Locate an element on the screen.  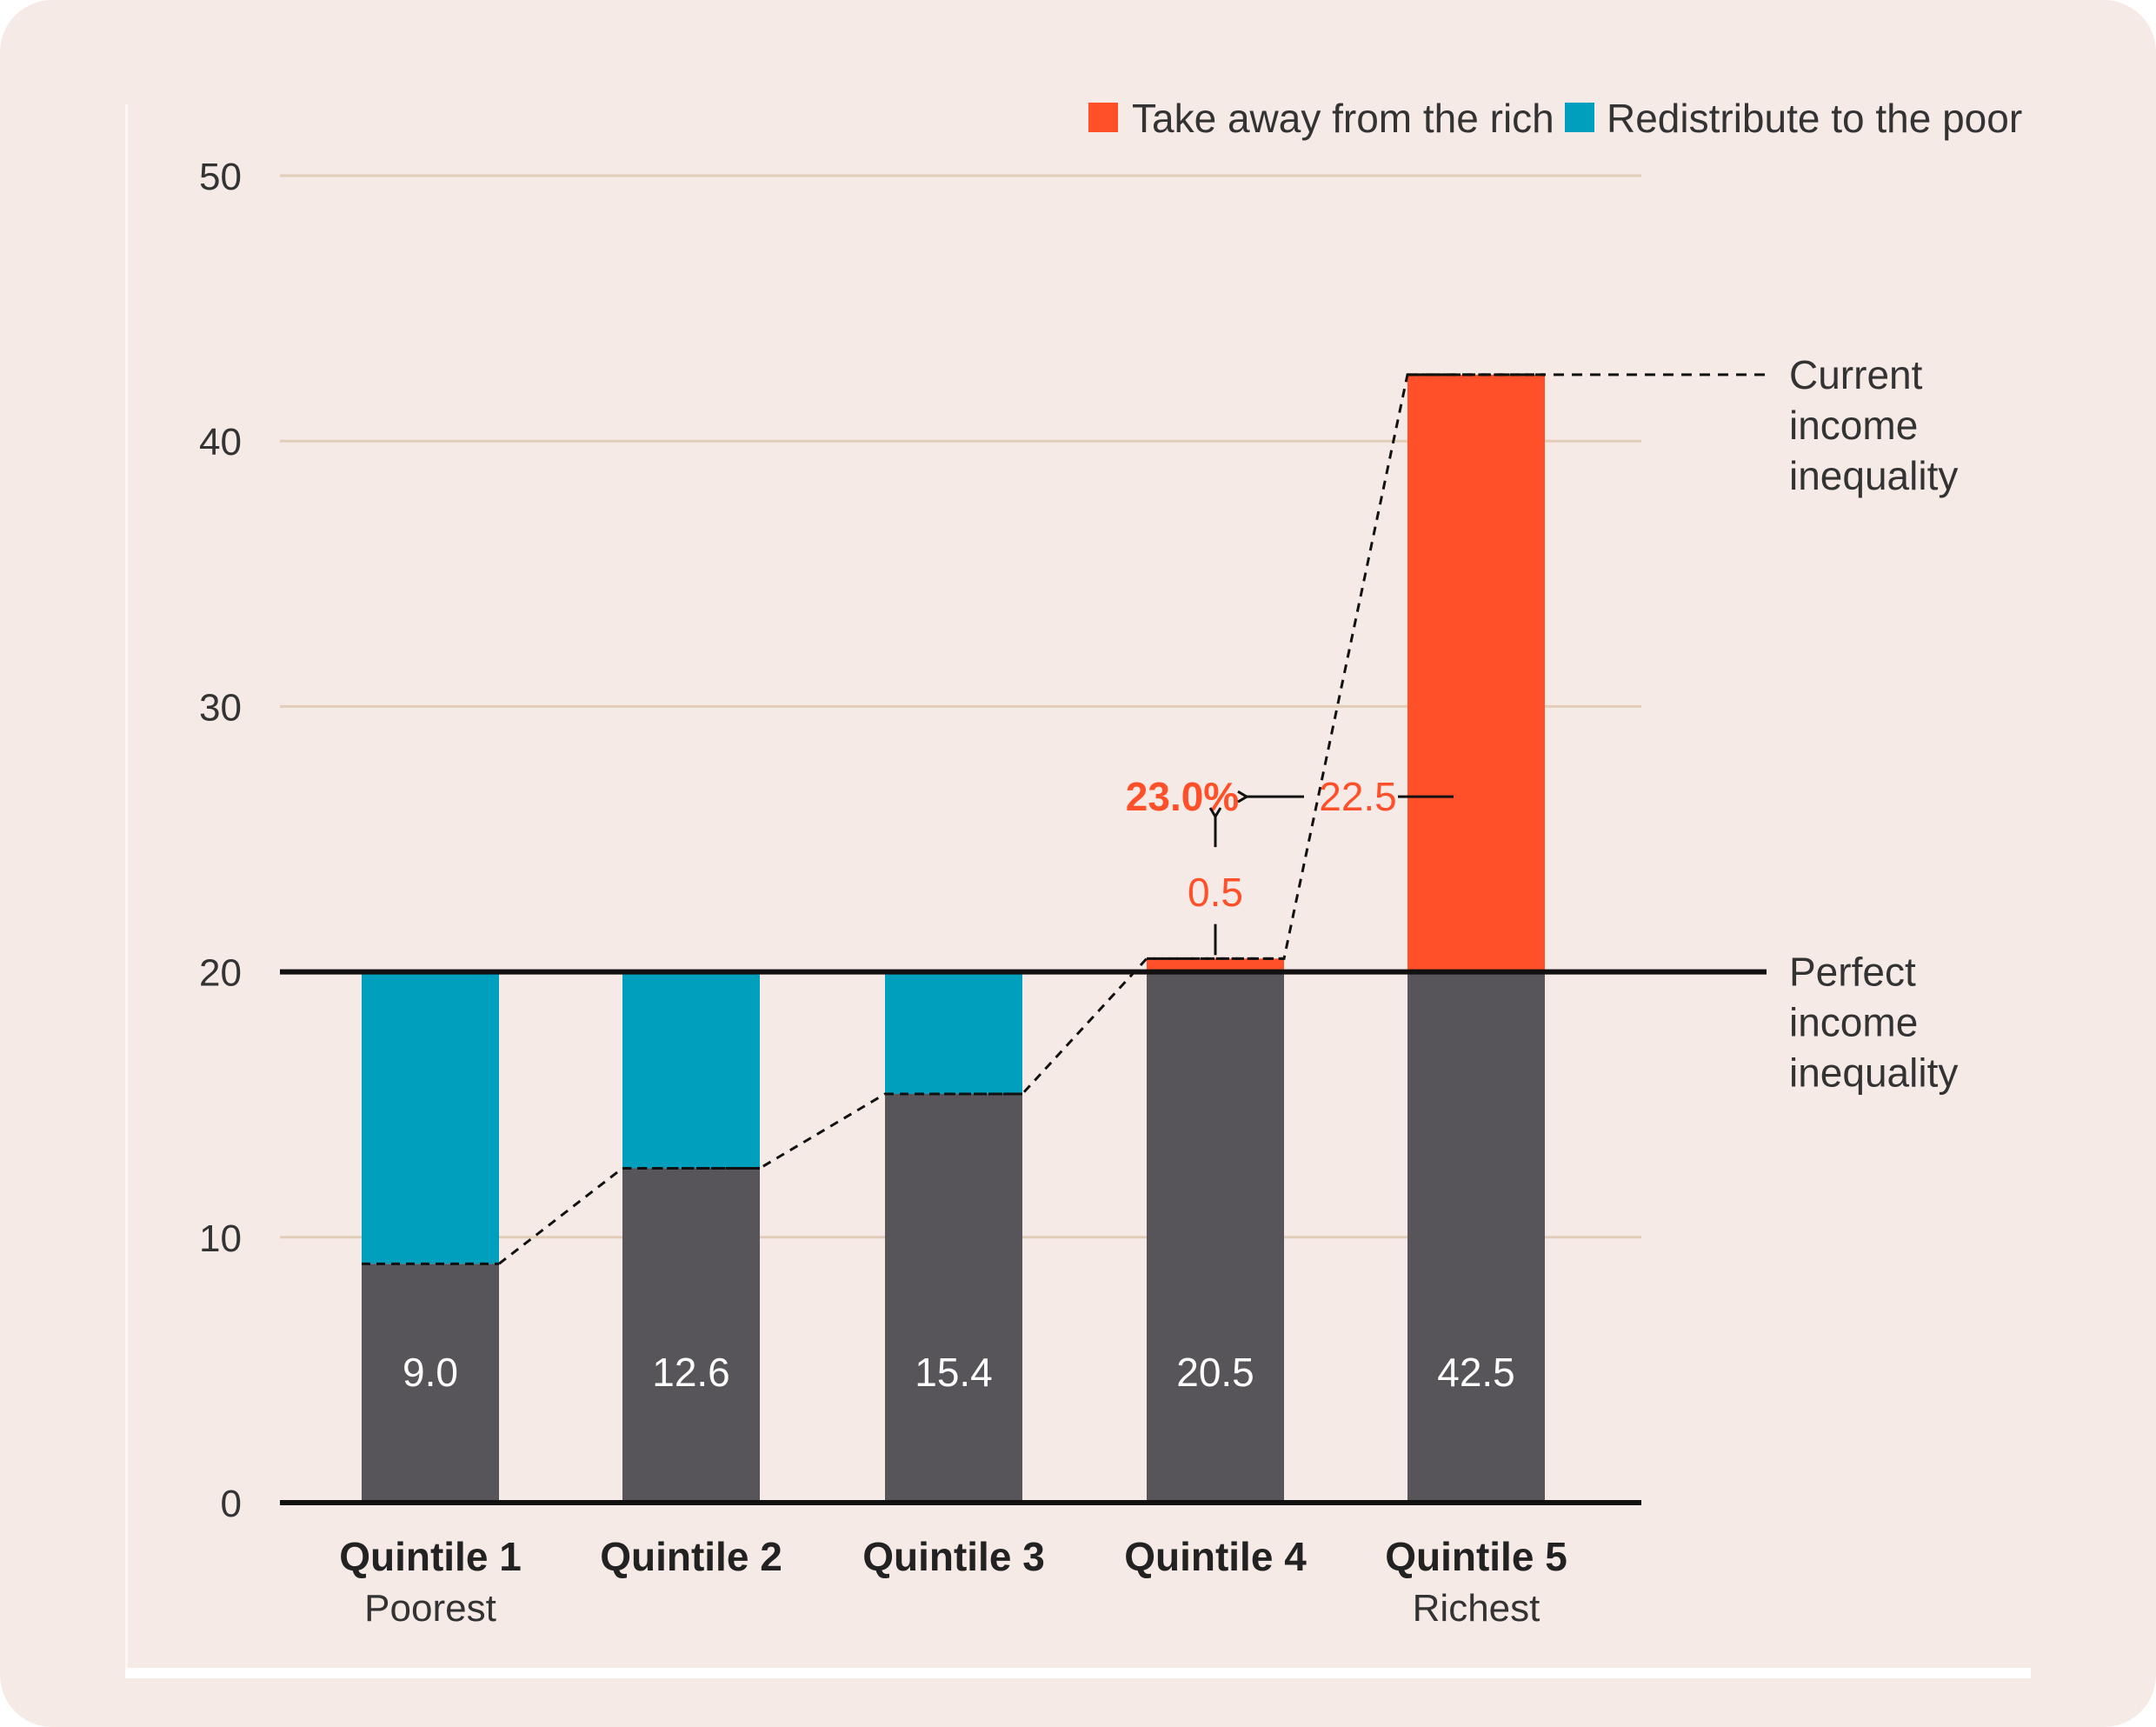
current-label-line-2: income is located at coordinates (1853, 425).